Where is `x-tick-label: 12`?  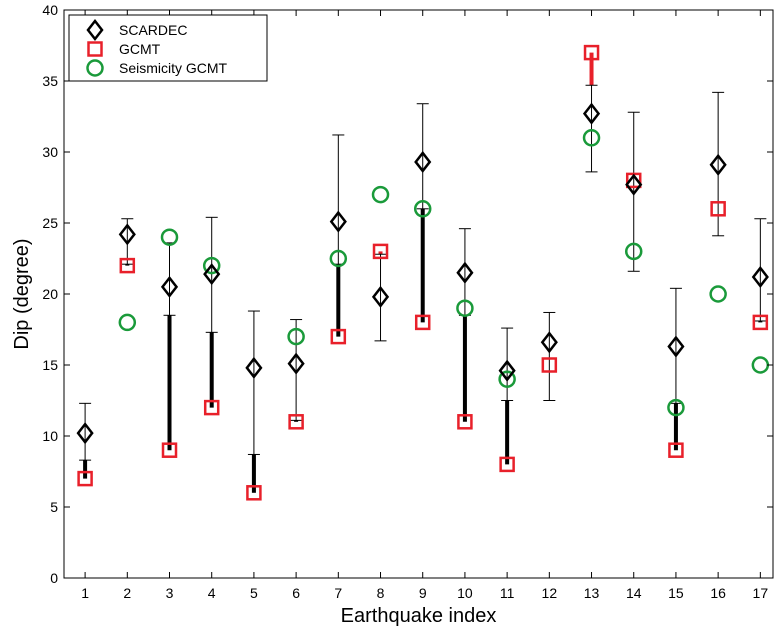 x-tick-label: 12 is located at coordinates (550, 593).